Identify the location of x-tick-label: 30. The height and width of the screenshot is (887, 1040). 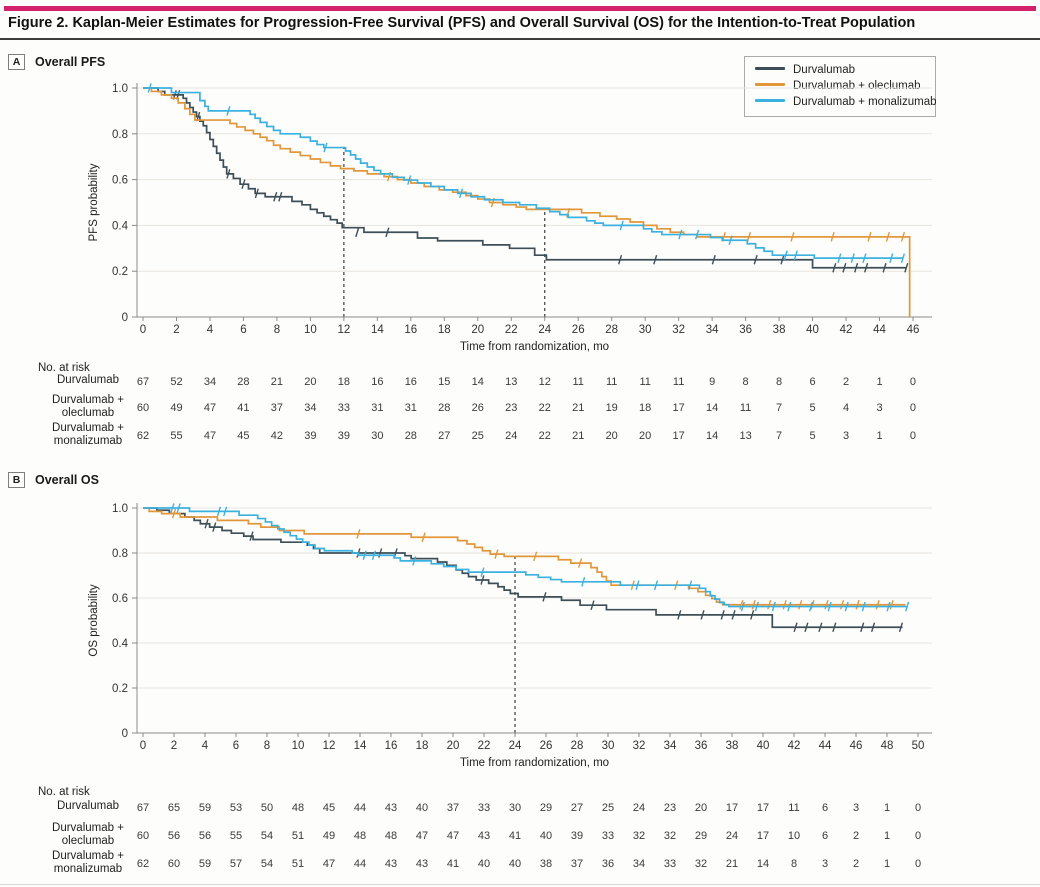
(608, 746).